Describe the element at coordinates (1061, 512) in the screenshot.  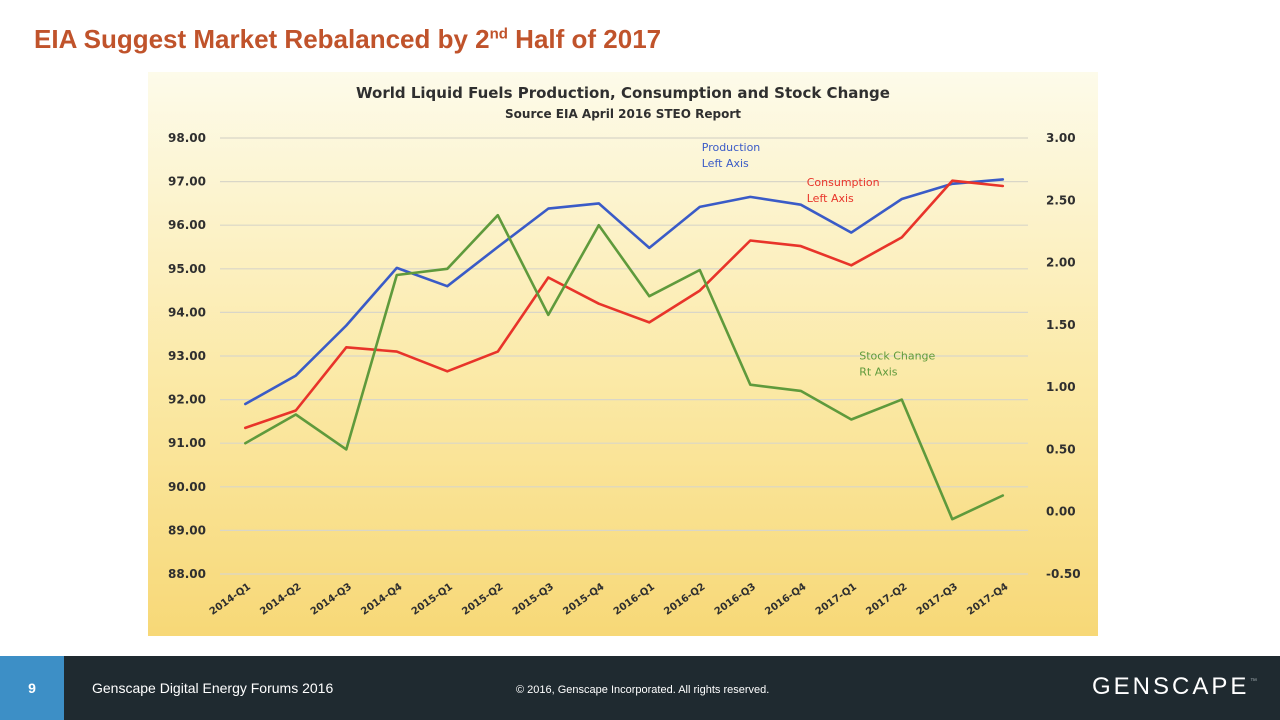
I see `right-axis-tick-label: 0.00` at that location.